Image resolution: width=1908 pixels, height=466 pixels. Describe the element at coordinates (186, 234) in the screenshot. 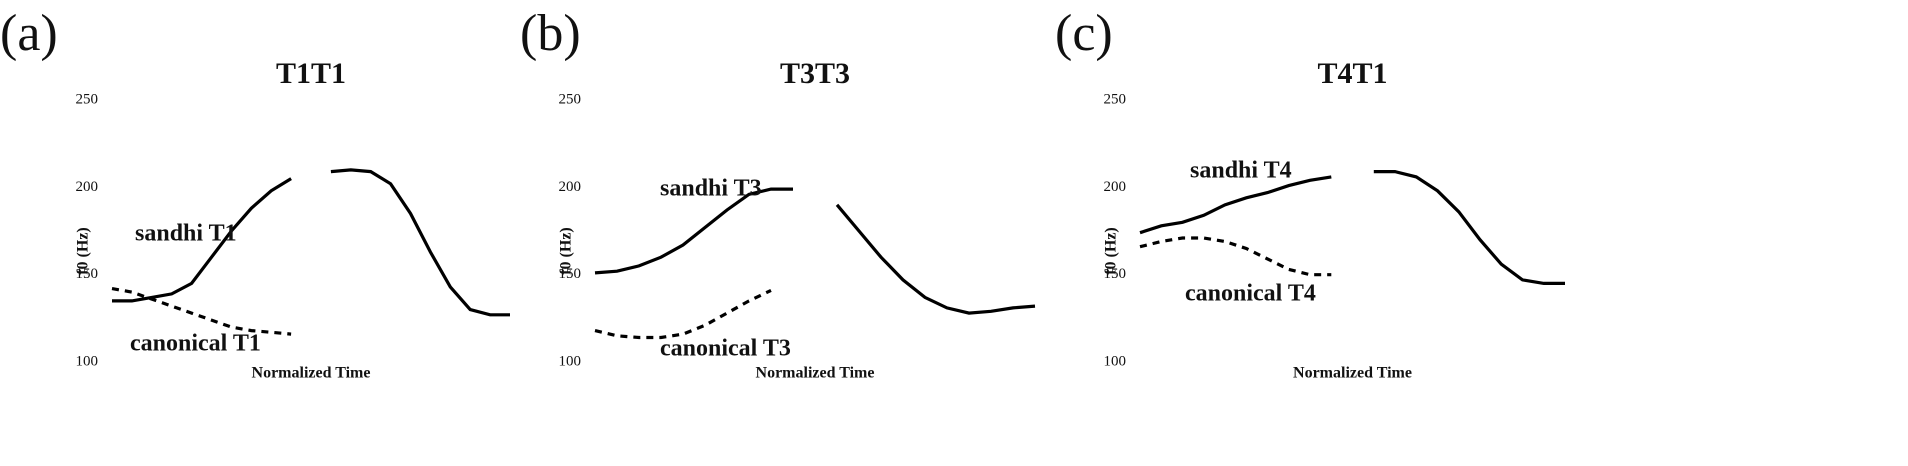

I see `series-label: sandhi T1` at that location.